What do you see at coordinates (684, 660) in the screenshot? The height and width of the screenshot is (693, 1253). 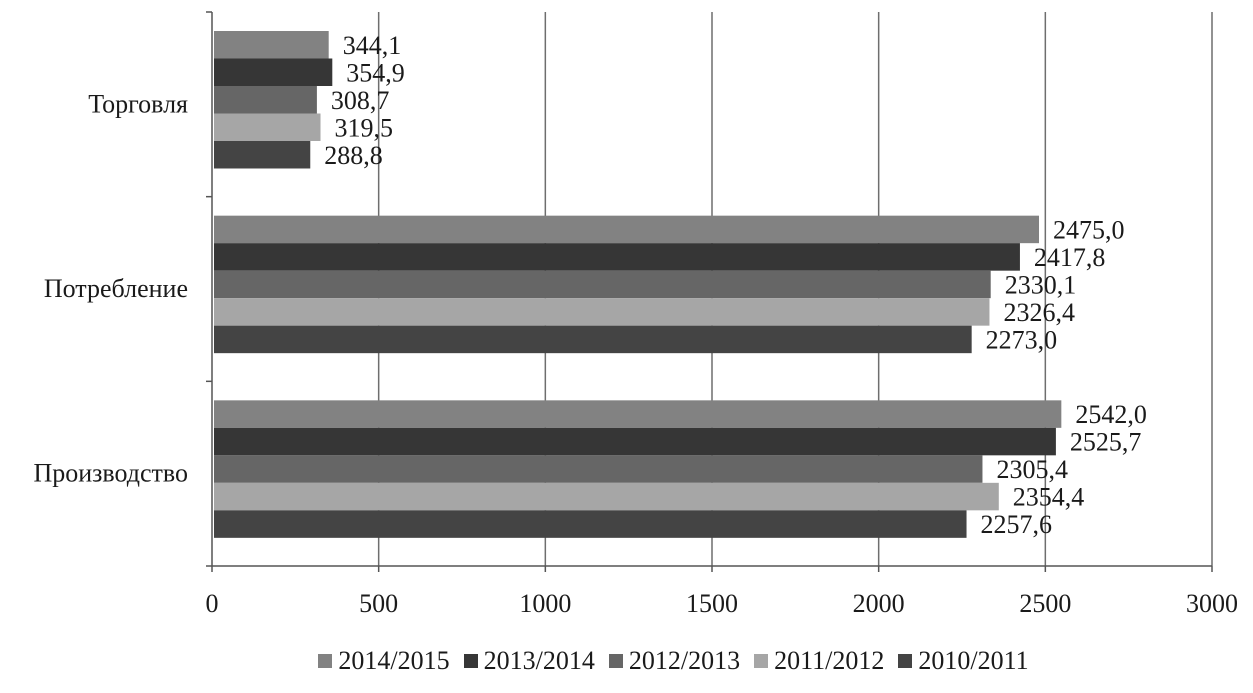 I see `legend-label: 2012/2013` at bounding box center [684, 660].